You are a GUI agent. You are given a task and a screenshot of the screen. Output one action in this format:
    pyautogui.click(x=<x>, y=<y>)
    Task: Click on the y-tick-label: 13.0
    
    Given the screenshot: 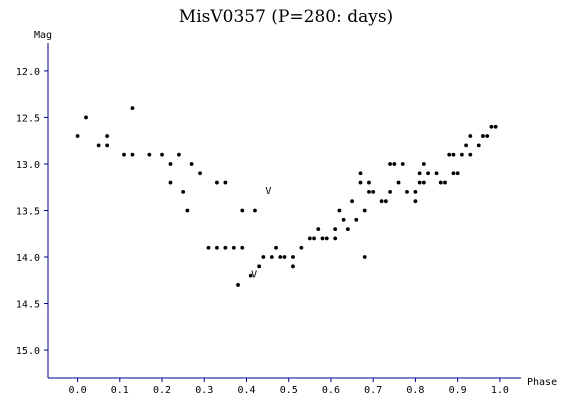 What is the action you would take?
    pyautogui.click(x=28, y=165)
    